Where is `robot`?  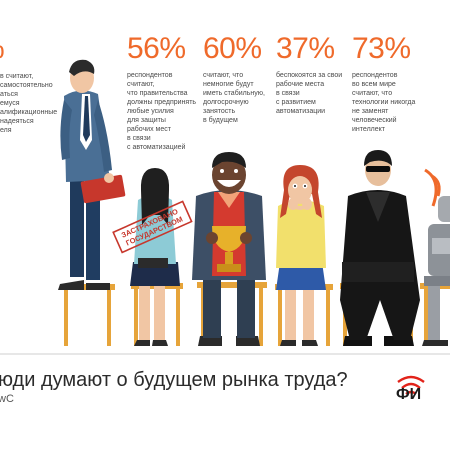
robot is located at coordinates (436, 257).